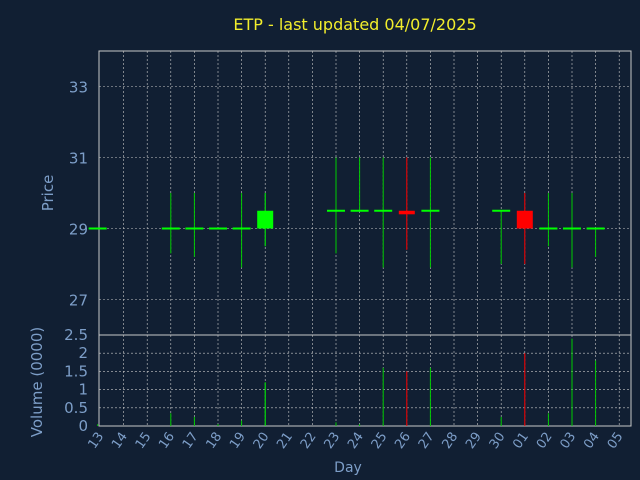 This screenshot has width=640, height=480. What do you see at coordinates (78, 230) in the screenshot?
I see `price-tick-label: 29` at bounding box center [78, 230].